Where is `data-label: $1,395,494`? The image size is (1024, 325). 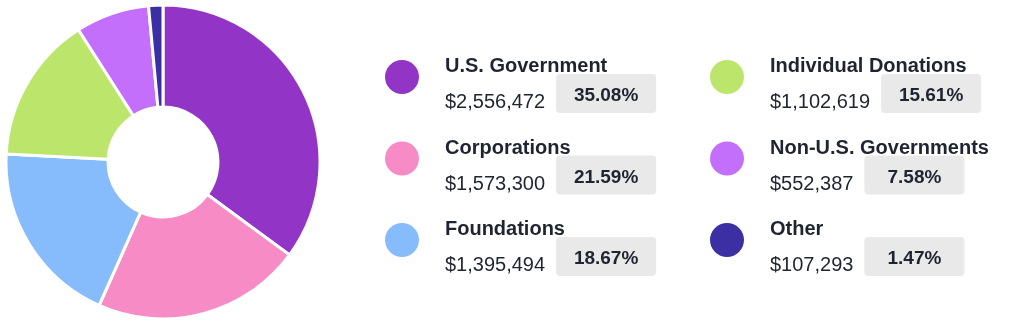
data-label: $1,395,494 is located at coordinates (495, 264).